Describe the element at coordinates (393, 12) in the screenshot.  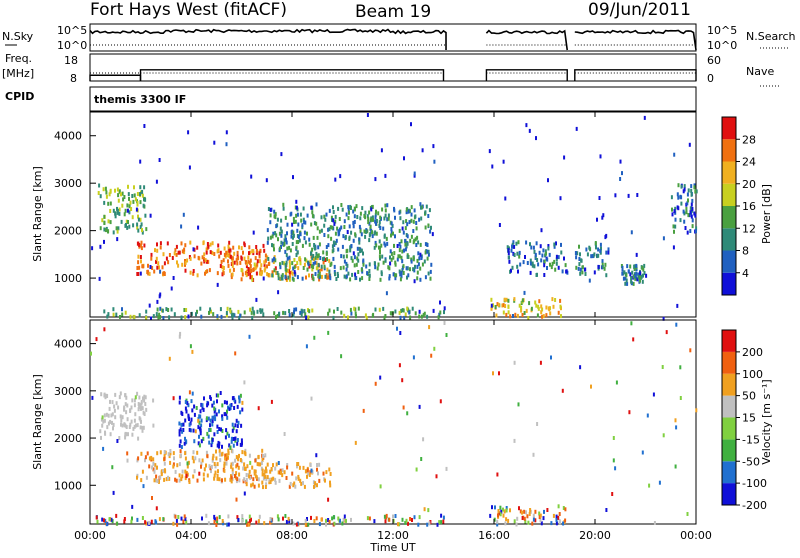
I see `beam-label: Beam 19` at that location.